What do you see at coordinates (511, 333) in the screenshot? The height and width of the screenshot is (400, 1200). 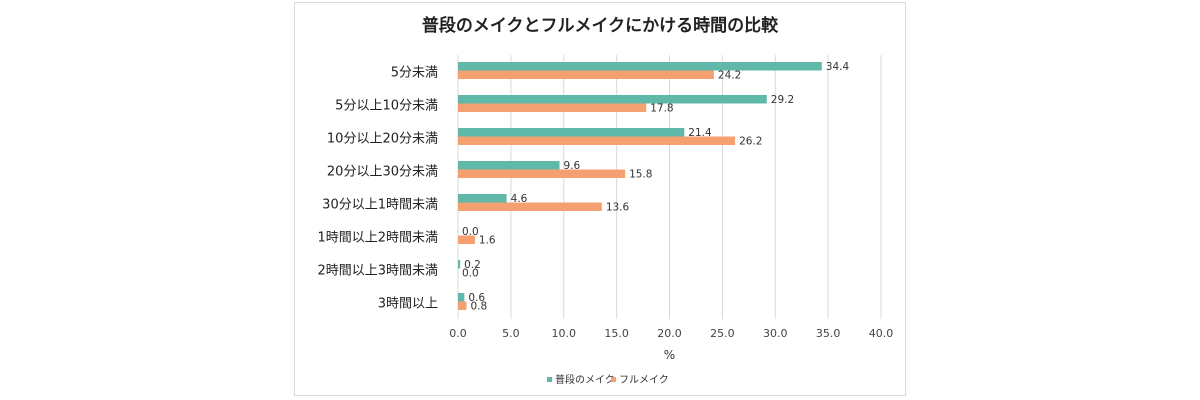 I see `x-tick-label: 5.0` at bounding box center [511, 333].